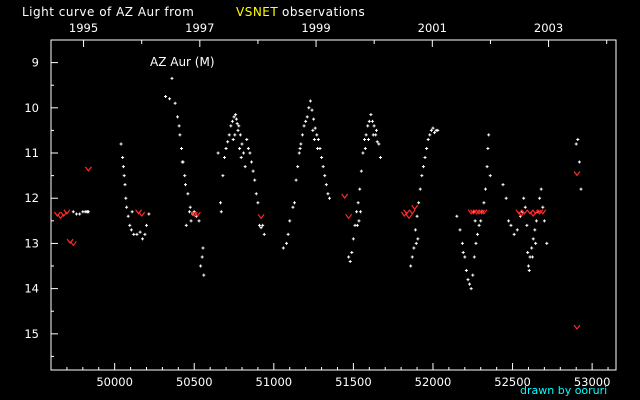  Describe the element at coordinates (315, 28) in the screenshot. I see `top-tick-label: 1999` at that location.